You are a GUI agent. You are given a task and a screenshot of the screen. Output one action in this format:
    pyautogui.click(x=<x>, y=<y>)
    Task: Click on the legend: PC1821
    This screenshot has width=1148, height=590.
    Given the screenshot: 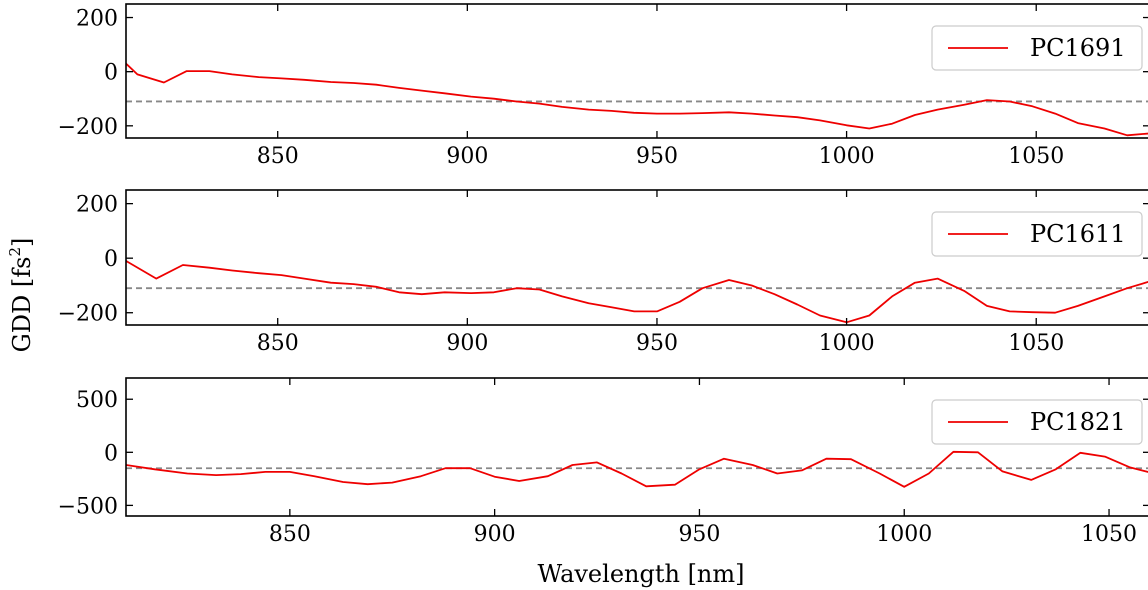 What is the action you would take?
    pyautogui.click(x=1037, y=422)
    